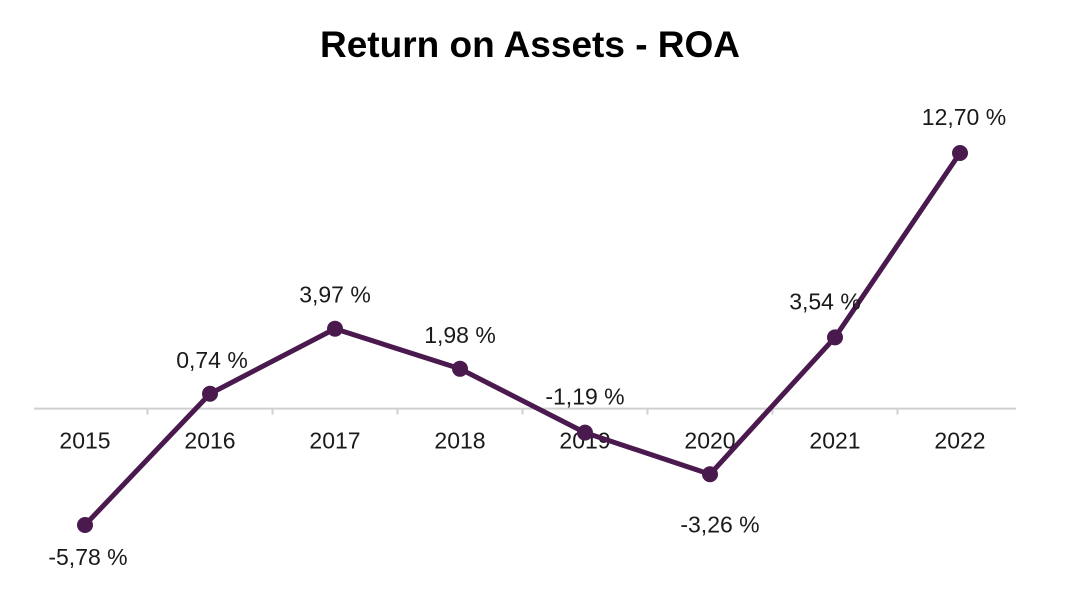 Image resolution: width=1080 pixels, height=591 pixels. Describe the element at coordinates (525, 411) in the screenshot. I see `x-axis` at that location.